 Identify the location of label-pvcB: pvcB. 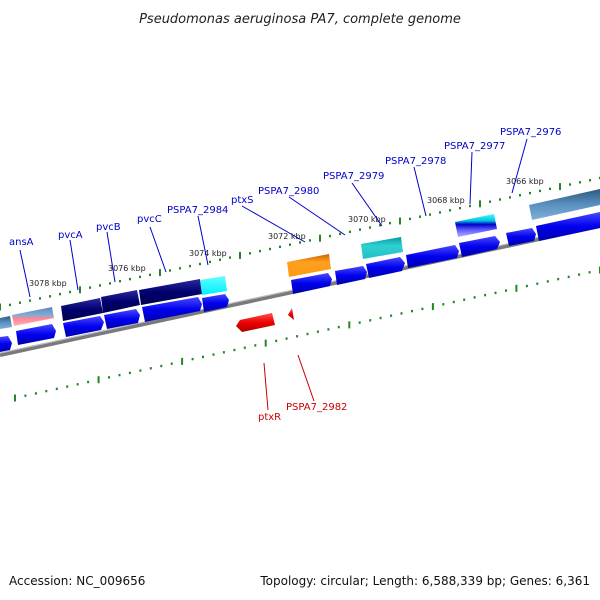
(108, 227).